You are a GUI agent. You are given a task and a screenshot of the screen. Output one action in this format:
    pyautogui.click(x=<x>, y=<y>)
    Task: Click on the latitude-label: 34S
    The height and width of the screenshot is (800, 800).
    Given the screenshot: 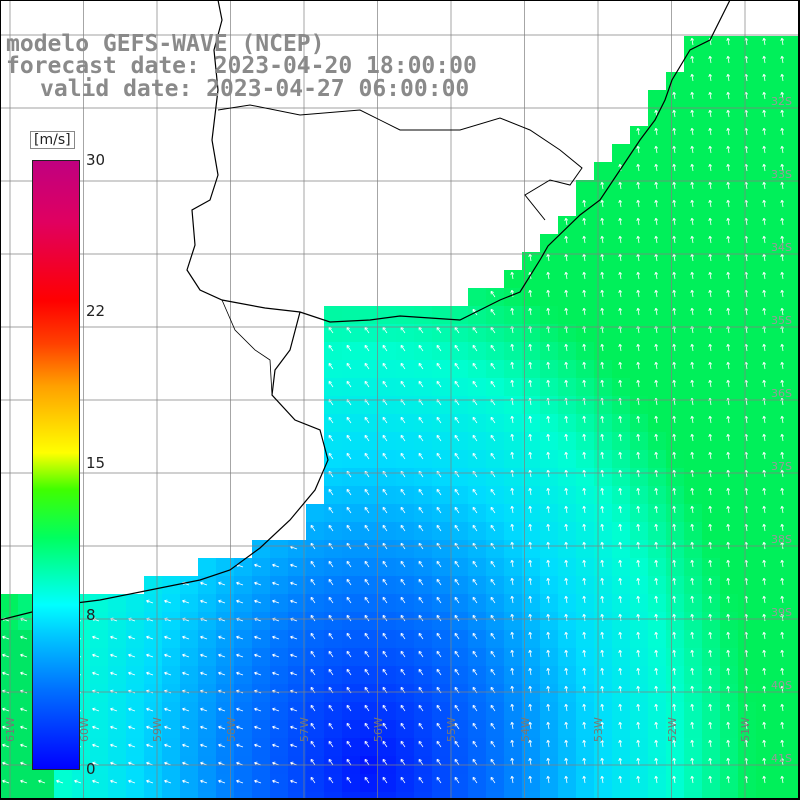 What is the action you would take?
    pyautogui.click(x=781, y=247)
    